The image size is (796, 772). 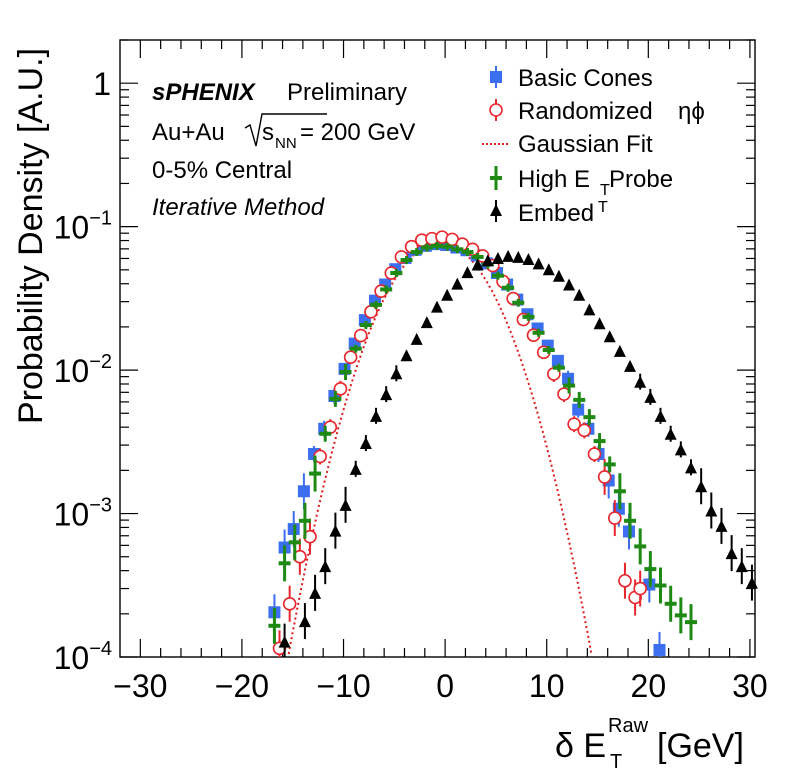 What do you see at coordinates (357, 132) in the screenshot?
I see `energy-label: = 200 GeV` at bounding box center [357, 132].